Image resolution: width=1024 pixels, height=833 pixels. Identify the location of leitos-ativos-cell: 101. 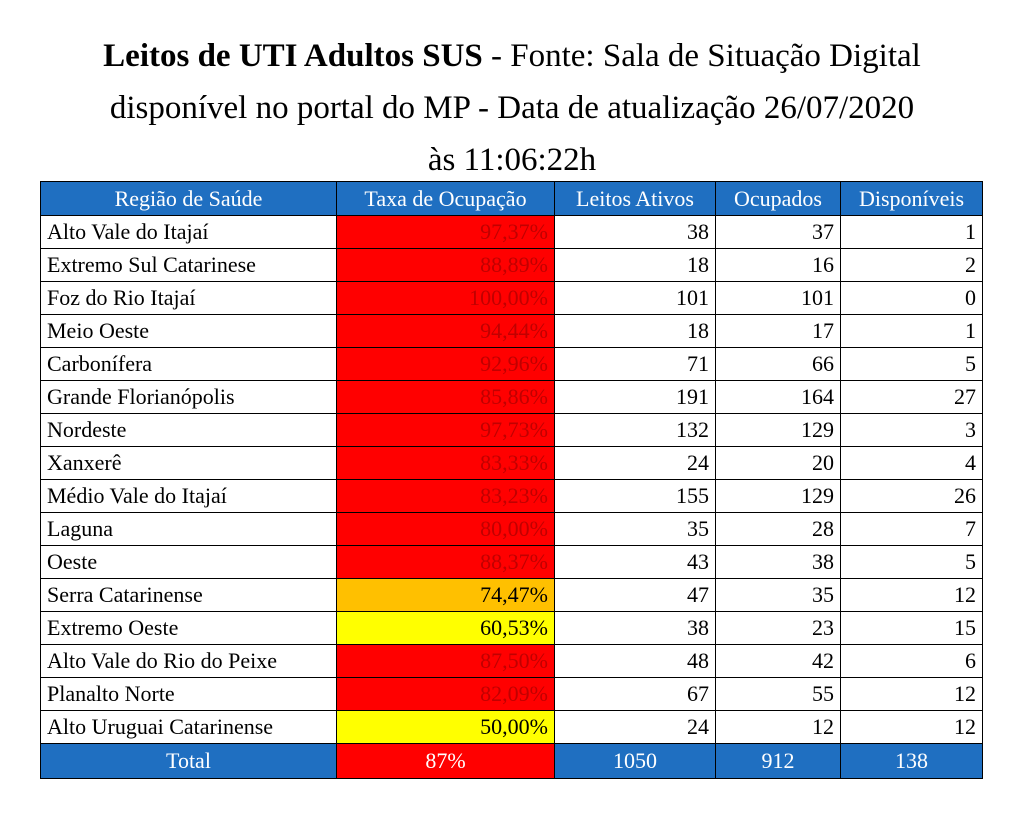
(635, 298).